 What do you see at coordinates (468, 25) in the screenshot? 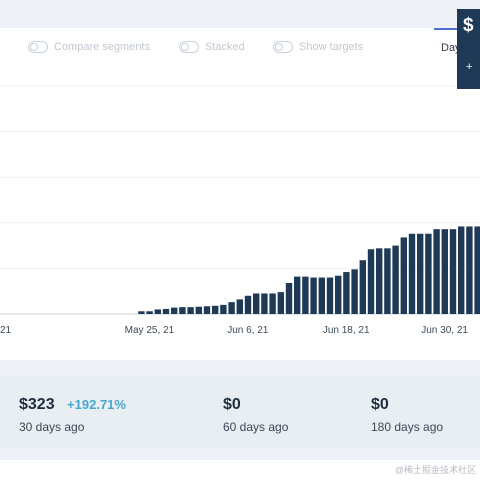
I see `tooltip-value: $` at bounding box center [468, 25].